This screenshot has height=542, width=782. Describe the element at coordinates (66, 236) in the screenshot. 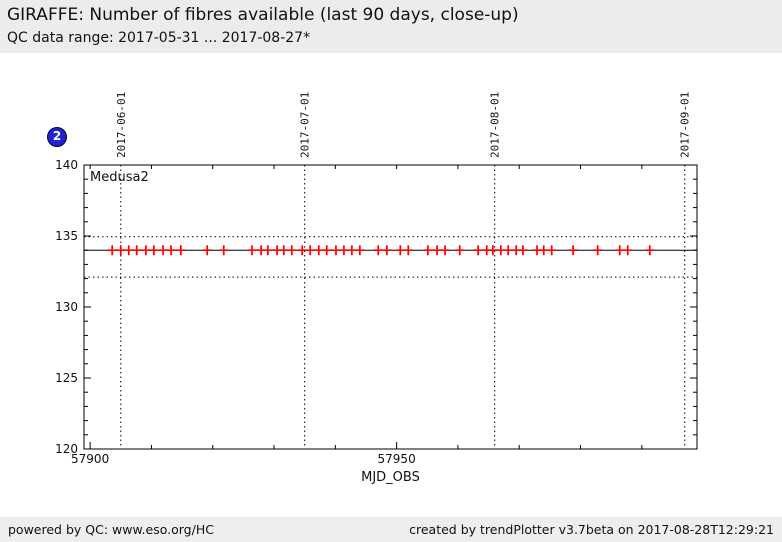

I see `y-axis-tick-label: 135` at that location.